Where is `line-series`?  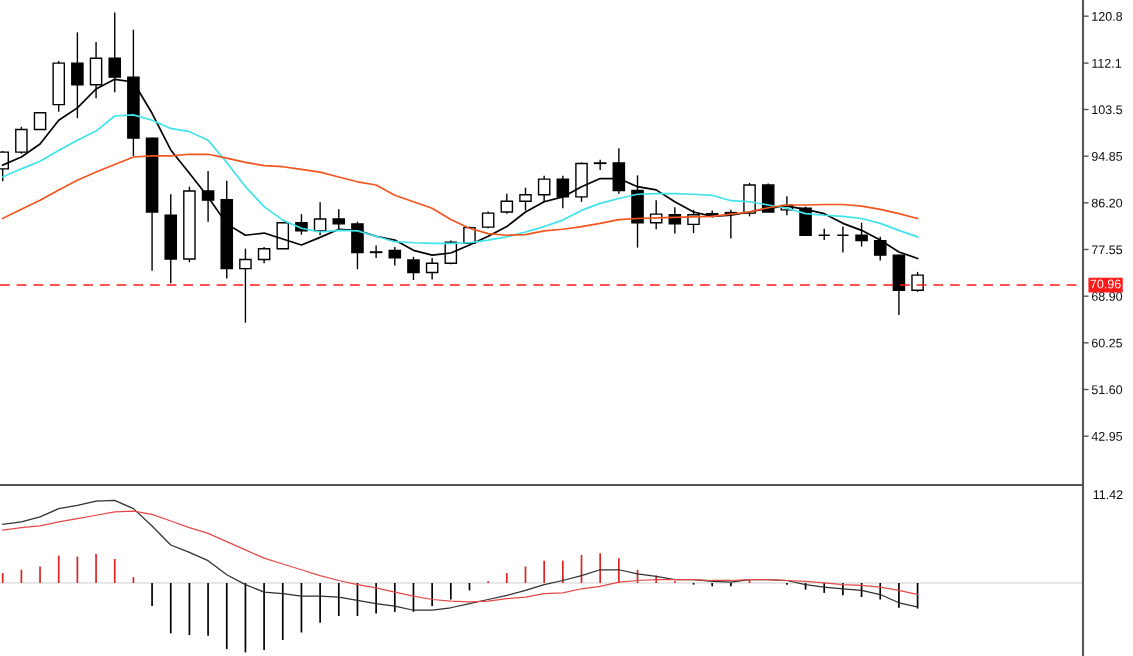 line-series is located at coordinates (460, 195).